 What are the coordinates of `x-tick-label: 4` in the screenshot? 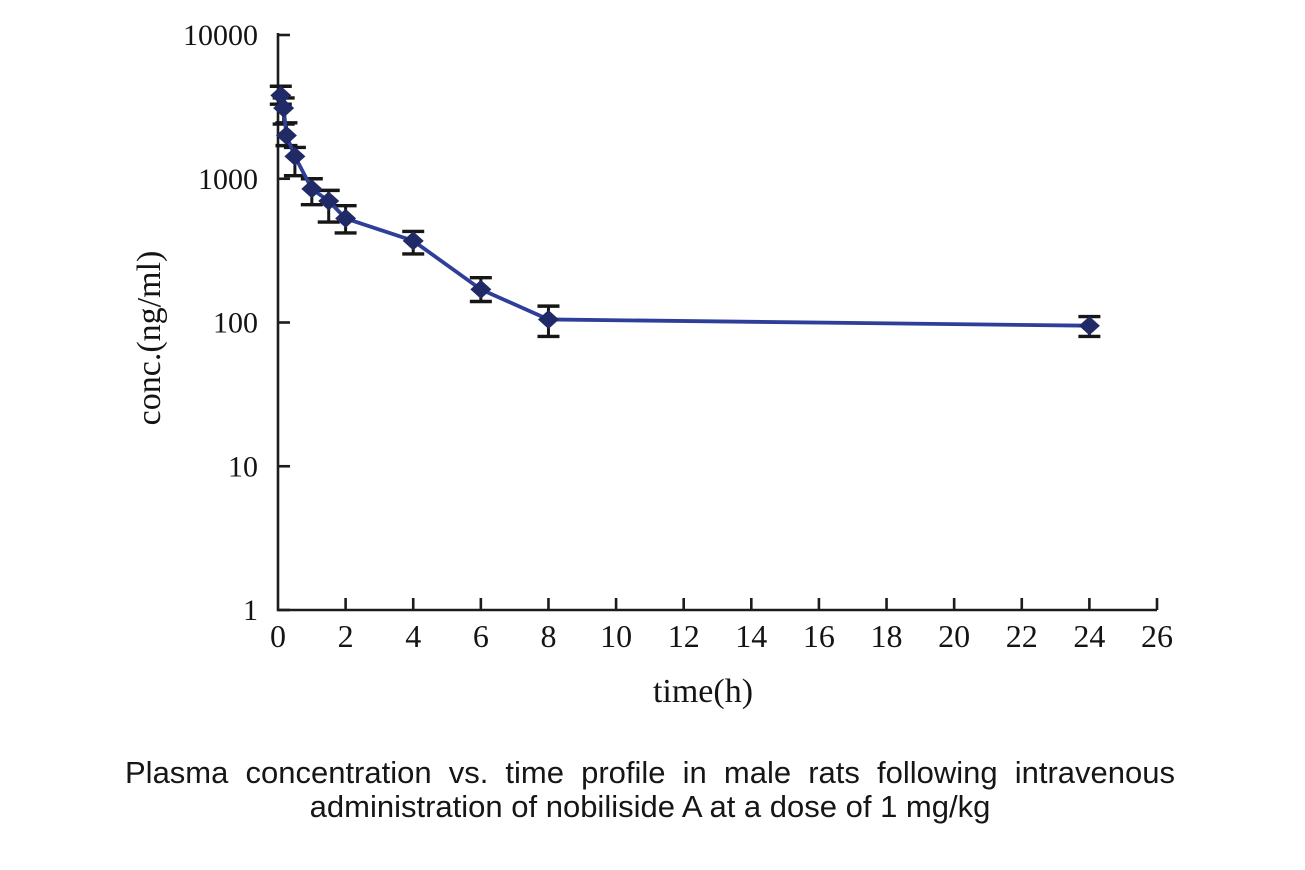 It's located at (413, 636).